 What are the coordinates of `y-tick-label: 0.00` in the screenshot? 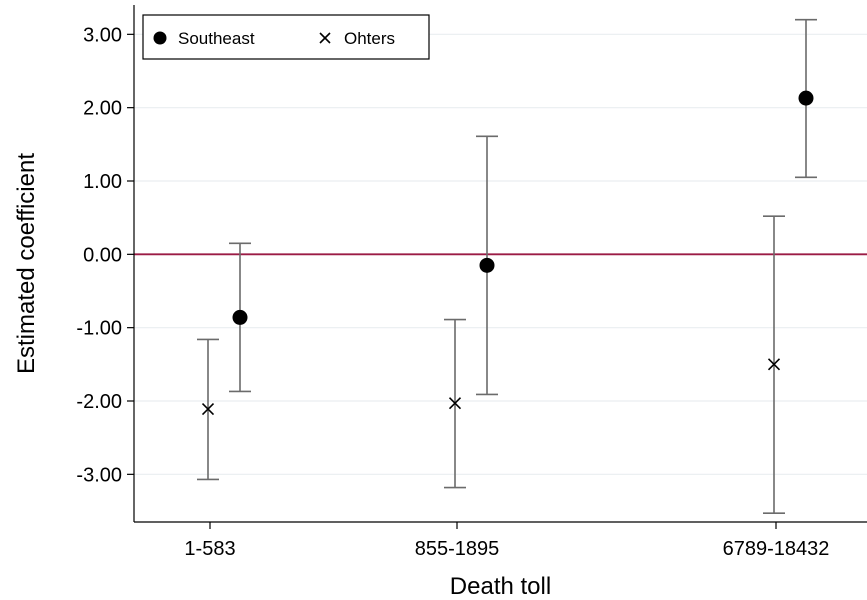 It's located at (102, 255).